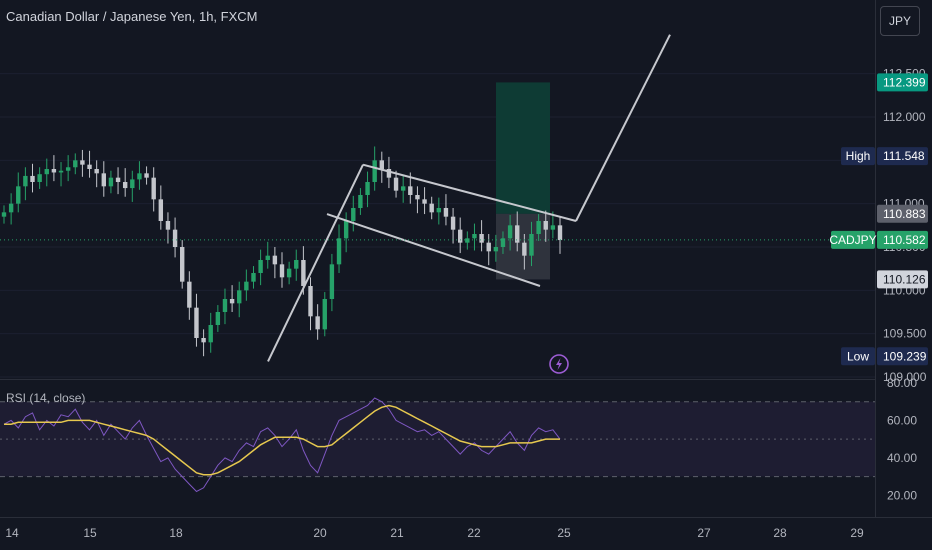  Describe the element at coordinates (282, 440) in the screenshot. I see `rsi-ma-line` at that location.